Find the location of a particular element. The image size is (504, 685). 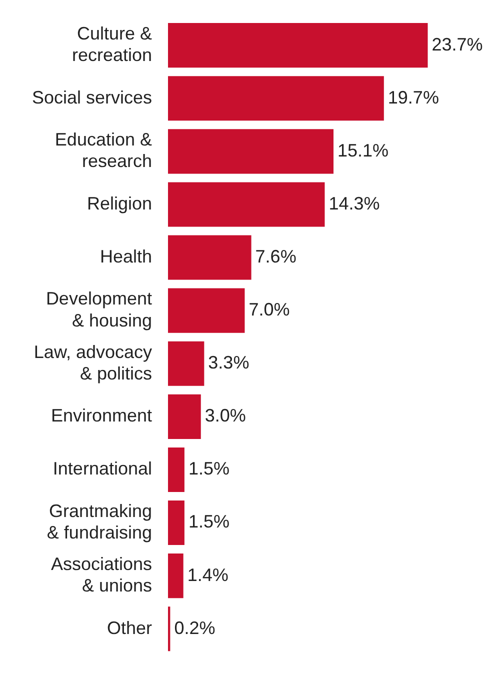

y-tick-label: Health is located at coordinates (126, 256).